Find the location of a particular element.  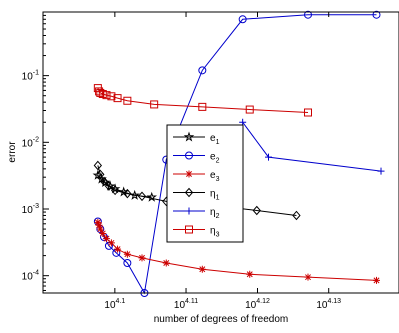

y-tick-label-2: 10⁻³ is located at coordinates (30, 209).